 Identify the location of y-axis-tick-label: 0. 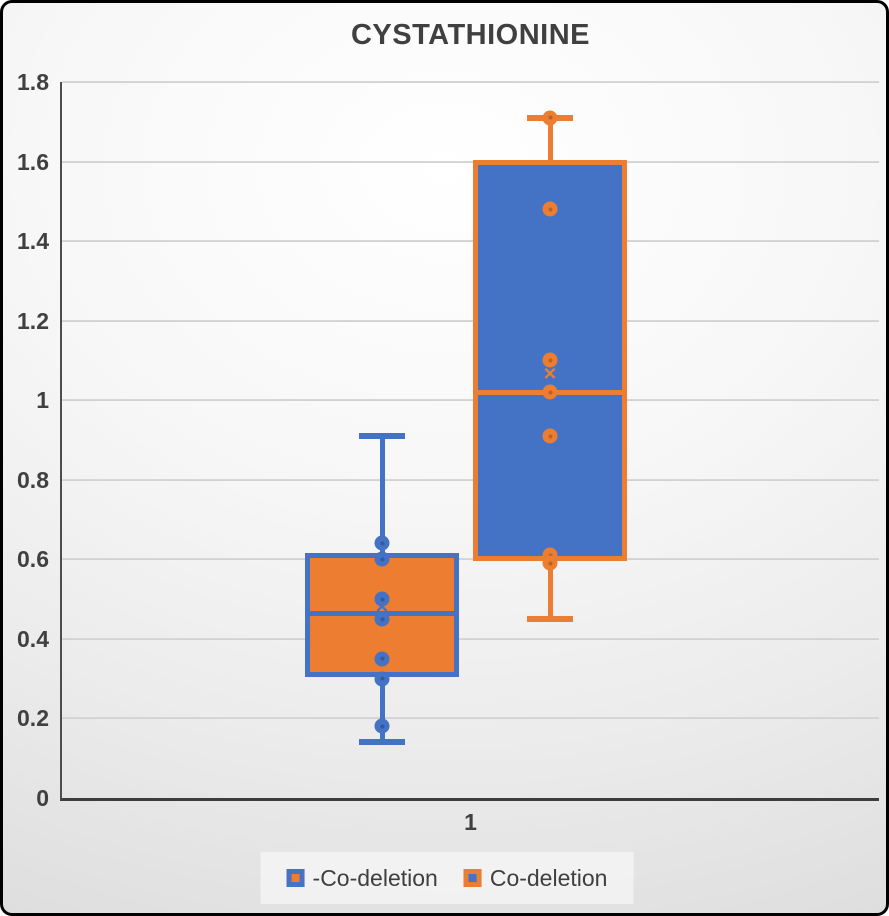
(42, 798).